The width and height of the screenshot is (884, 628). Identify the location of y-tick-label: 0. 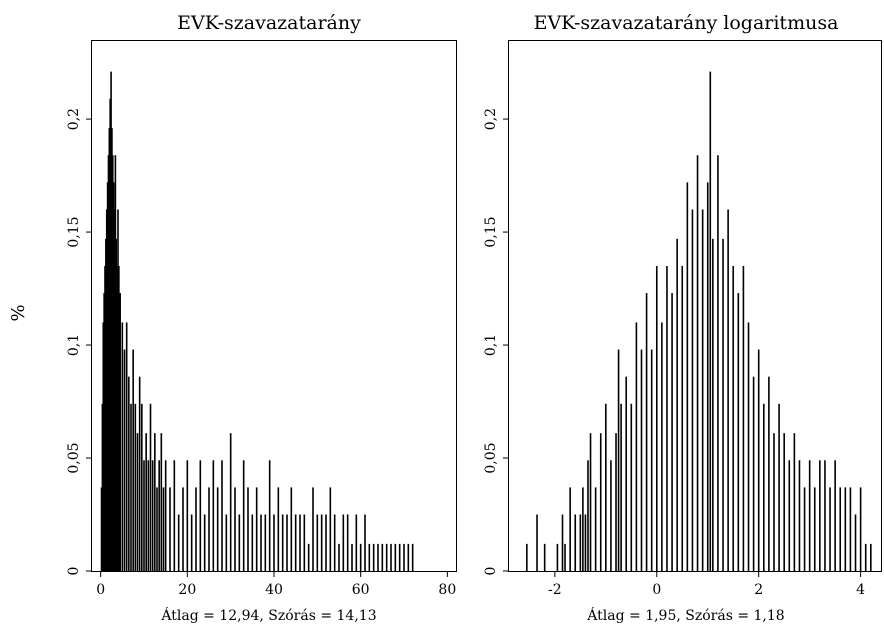
(74, 571).